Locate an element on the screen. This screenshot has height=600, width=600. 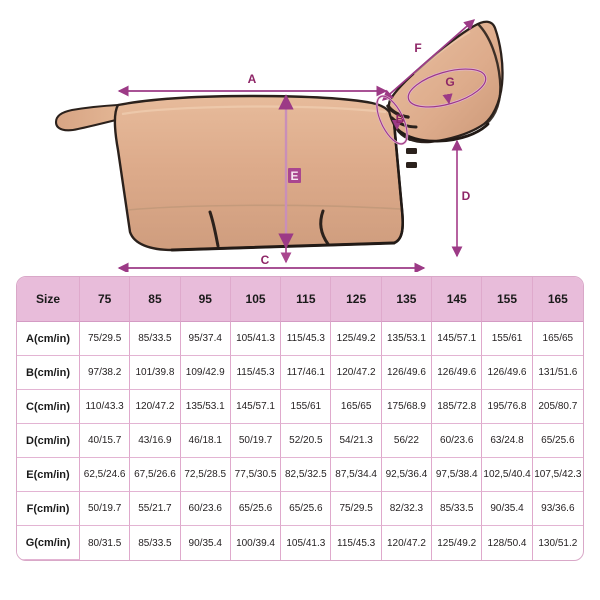
cell-b-135: 126/49.6 is located at coordinates (407, 373).